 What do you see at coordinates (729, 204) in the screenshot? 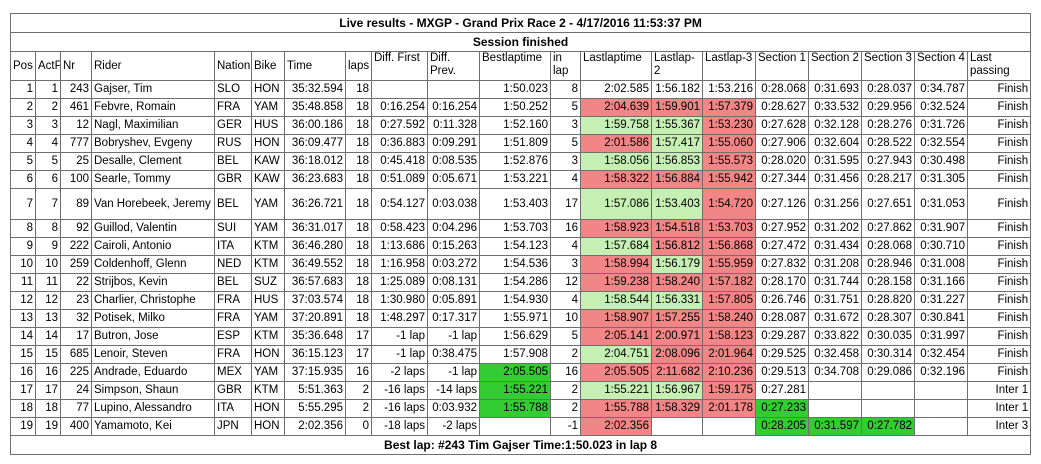
I see `cell-last3: 1:54.720` at bounding box center [729, 204].